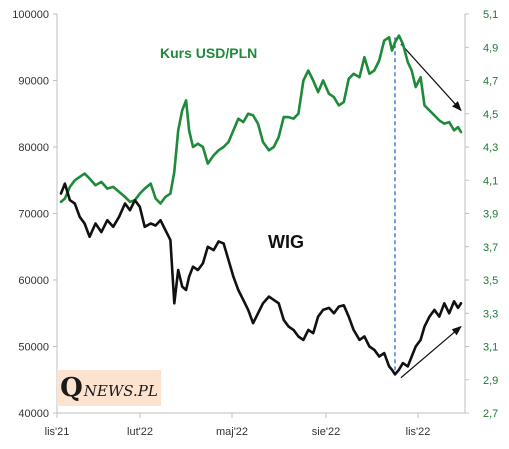  What do you see at coordinates (490, 15) in the screenshot?
I see `right-tick-label: 5,1` at bounding box center [490, 15].